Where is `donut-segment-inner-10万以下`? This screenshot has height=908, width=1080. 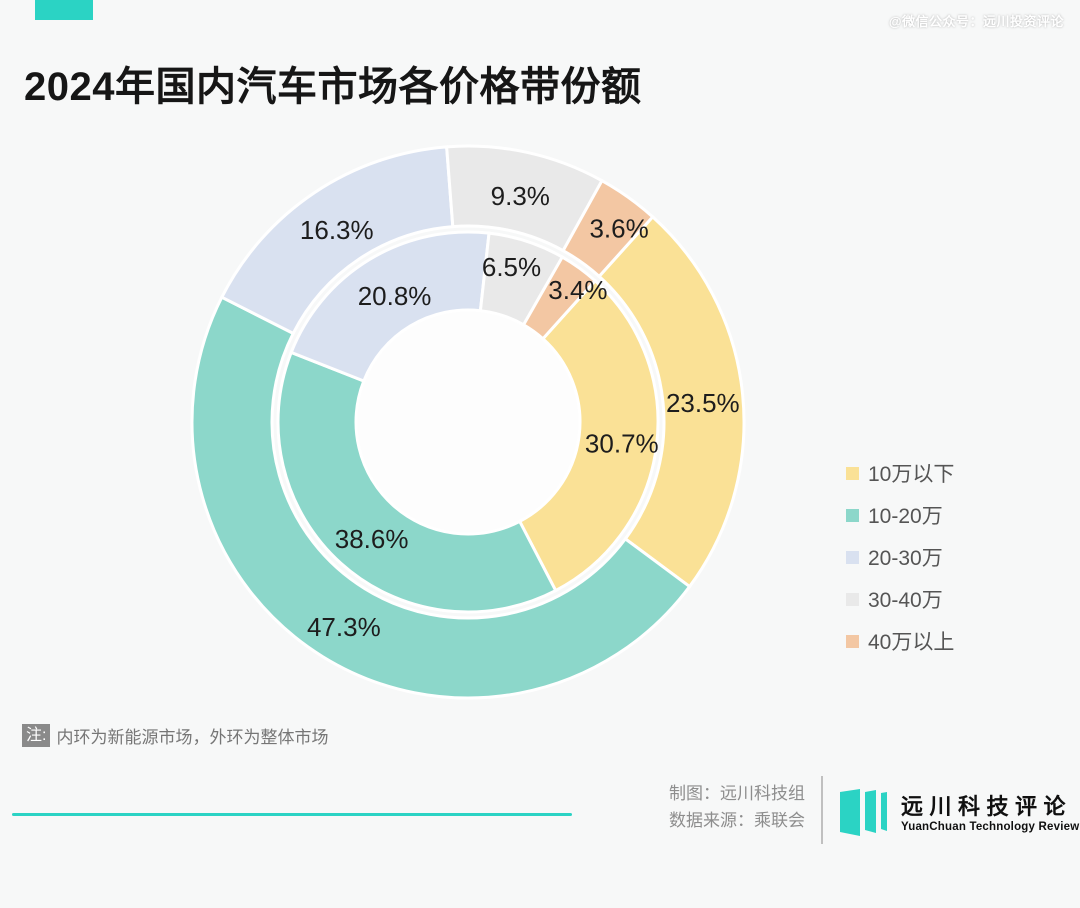
donut-segment-inner-10万以下 is located at coordinates (588, 435).